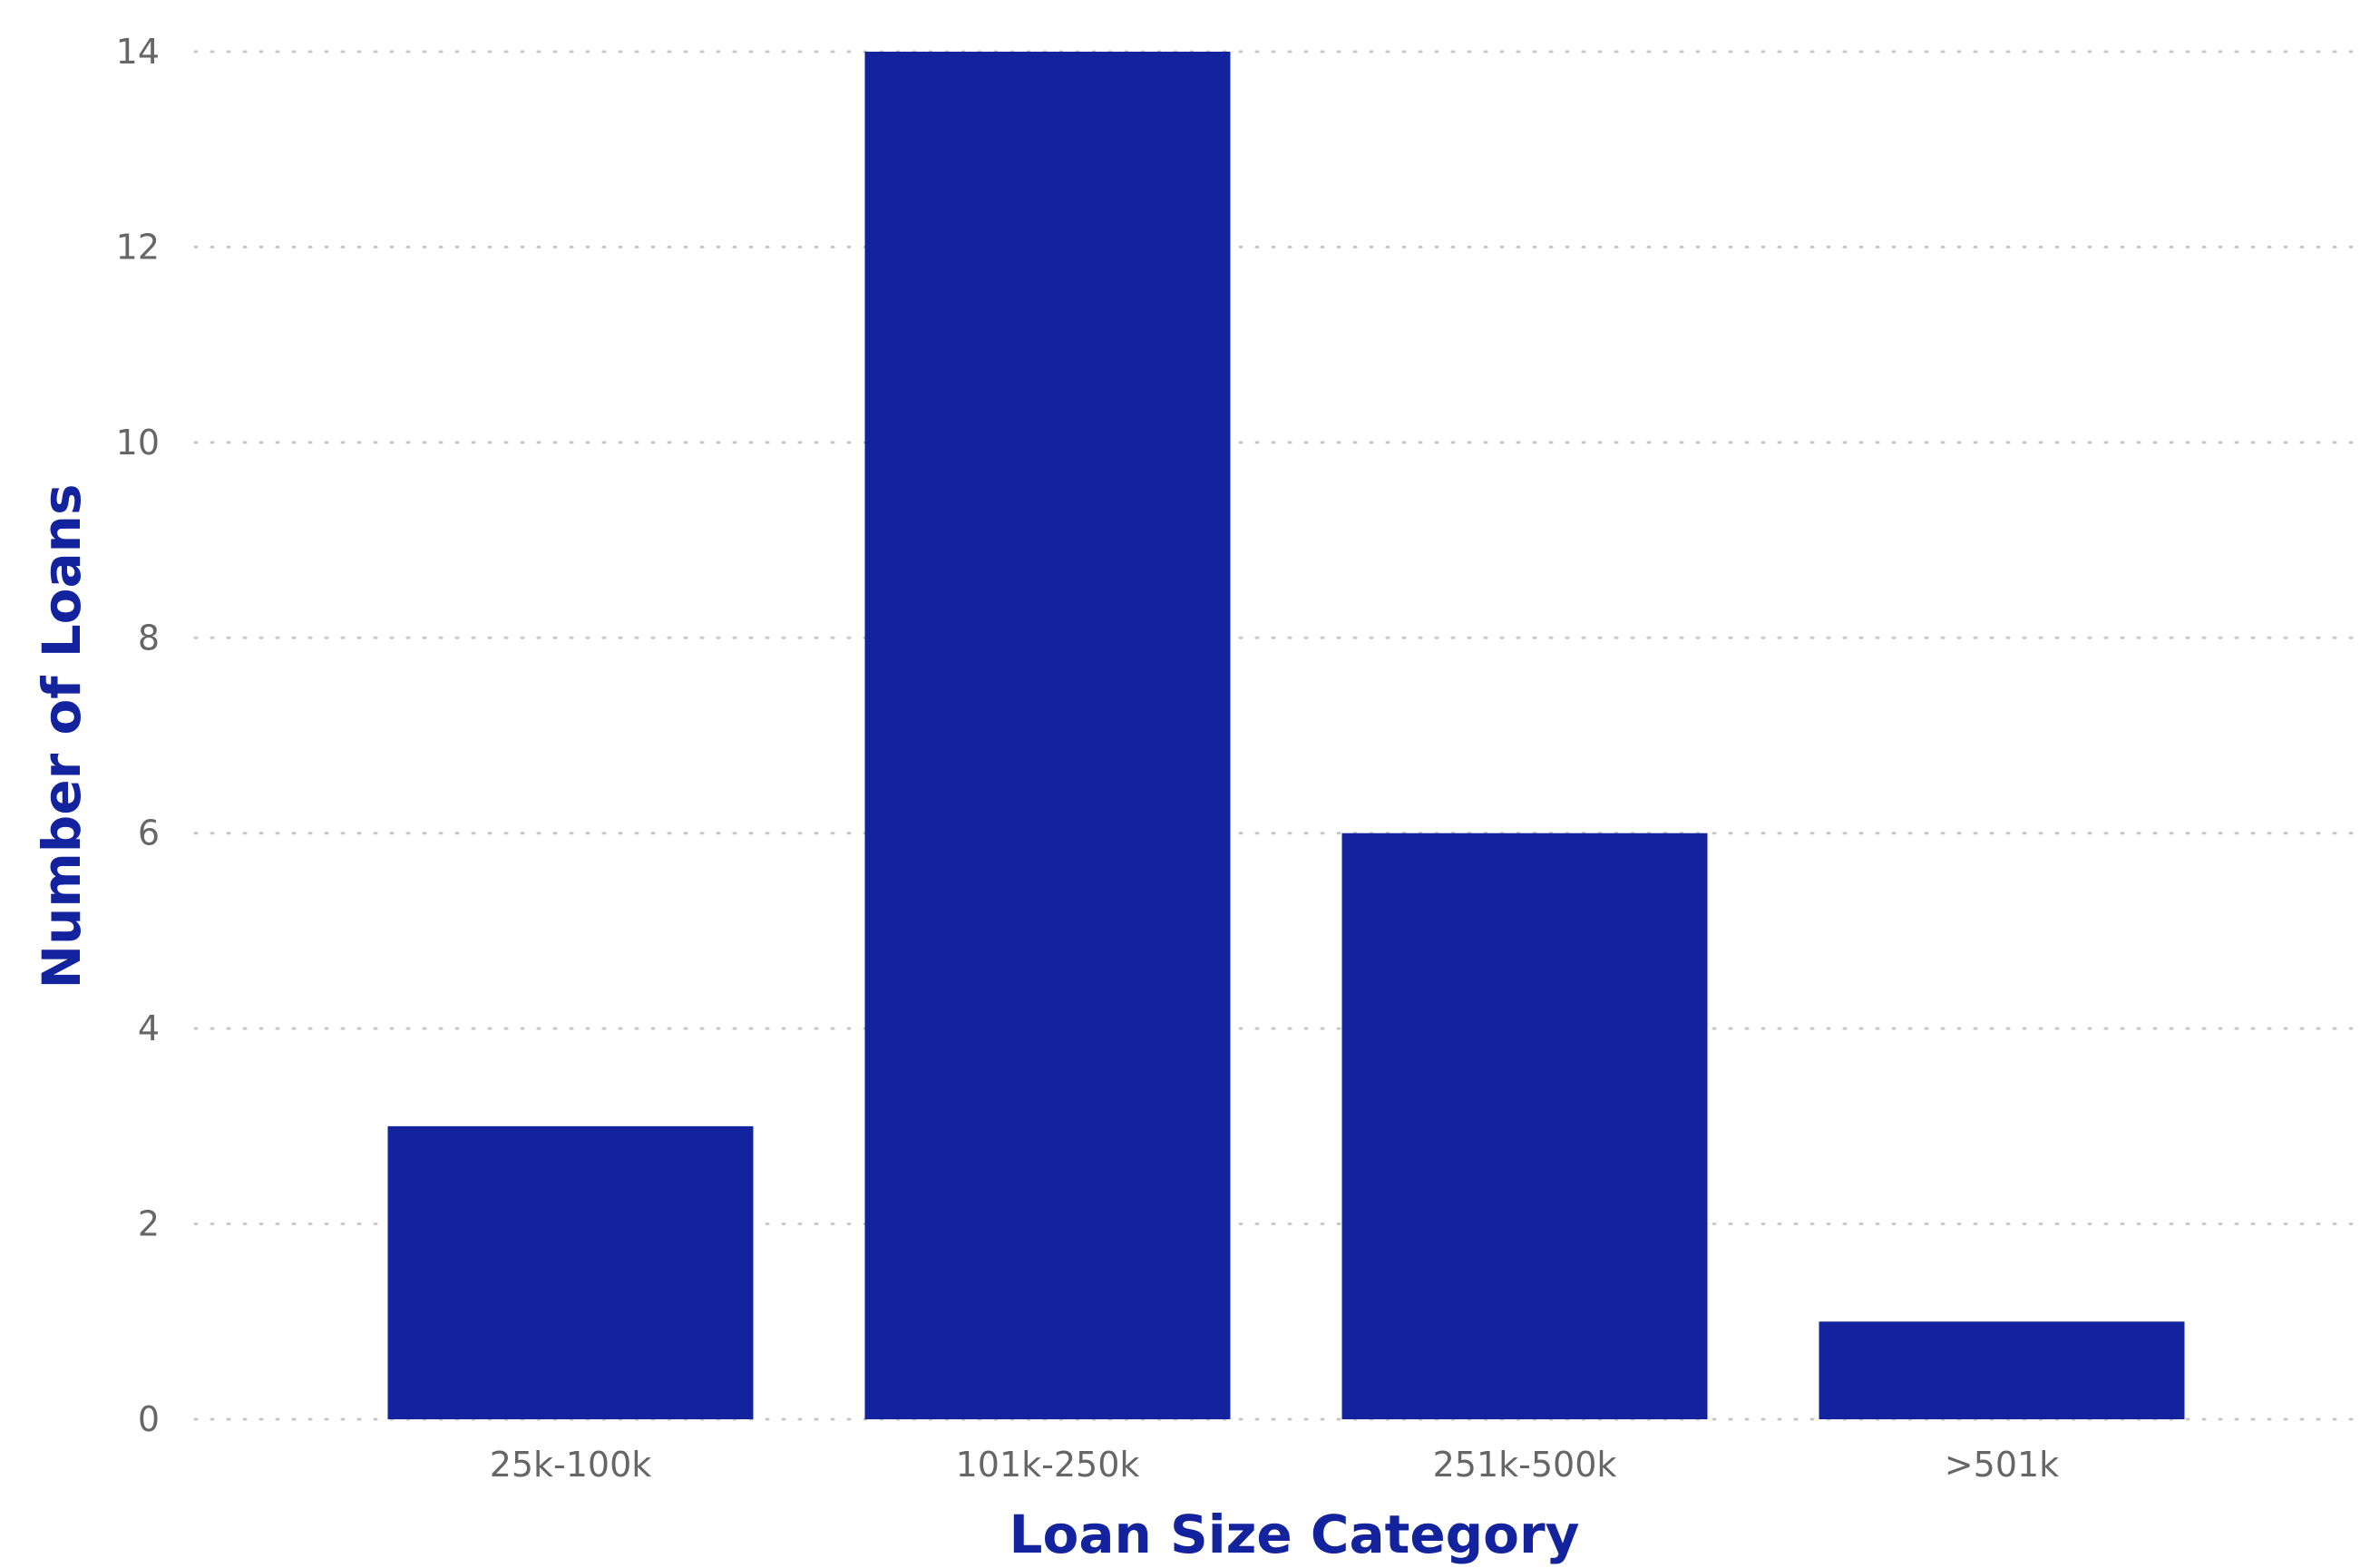  What do you see at coordinates (138, 443) in the screenshot?
I see `y-tick-label: 10` at bounding box center [138, 443].